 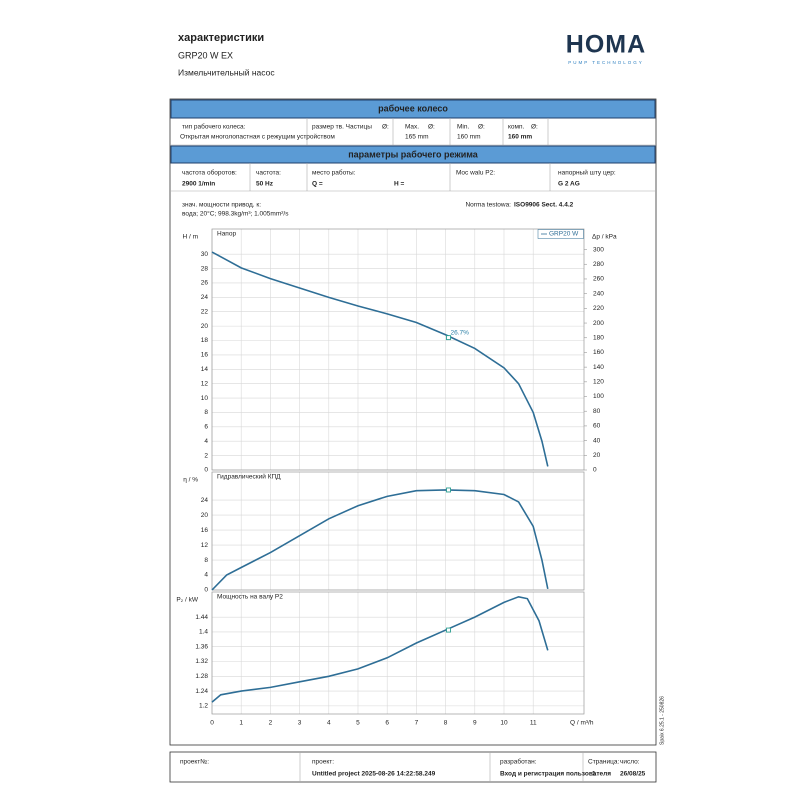 I want to click on x-tick-label: 6, so click(x=387, y=723).